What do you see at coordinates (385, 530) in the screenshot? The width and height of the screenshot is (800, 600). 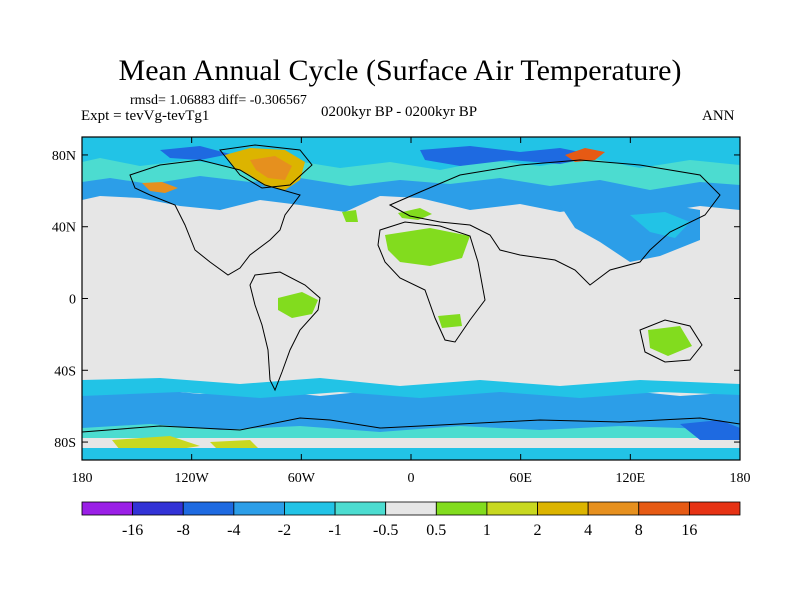 I see `colorbar-label: -0.5` at bounding box center [385, 530].